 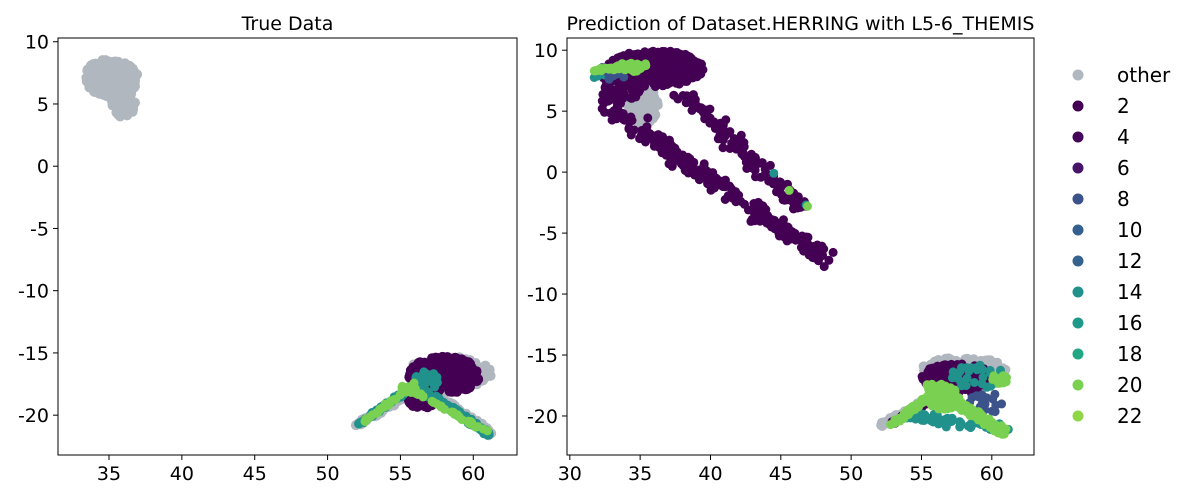 I want to click on x-tick-label: 50, so click(x=327, y=474).